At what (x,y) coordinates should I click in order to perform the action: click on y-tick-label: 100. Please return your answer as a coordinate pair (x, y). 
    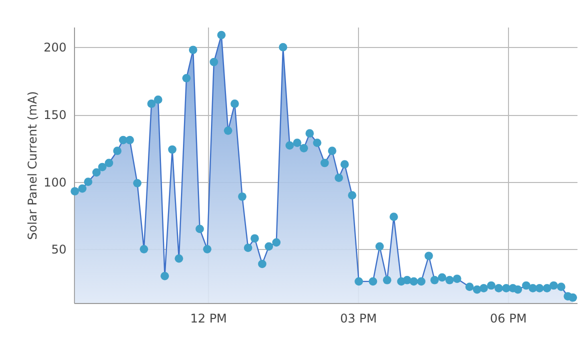
    Looking at the image, I should click on (55, 182).